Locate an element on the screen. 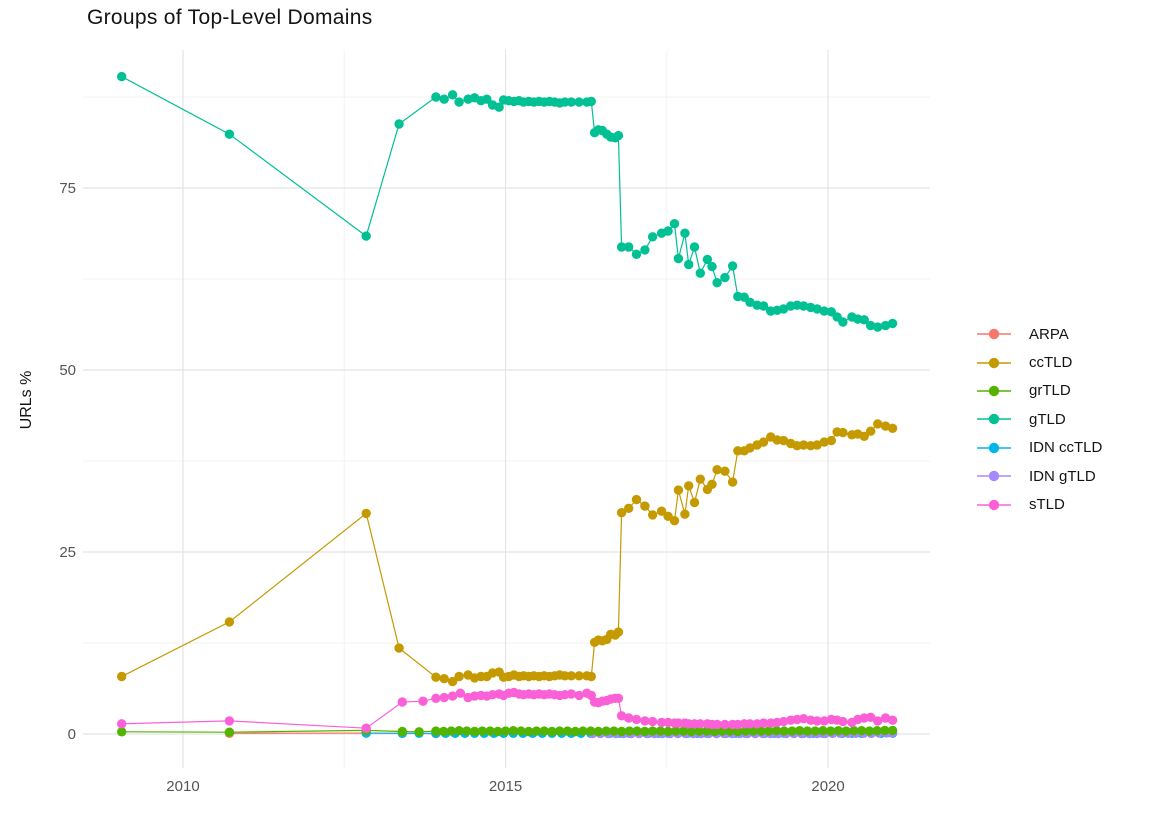 This screenshot has height=827, width=1164. legend-item-IDN-gTLD: IDN gTLD is located at coordinates (1039, 476).